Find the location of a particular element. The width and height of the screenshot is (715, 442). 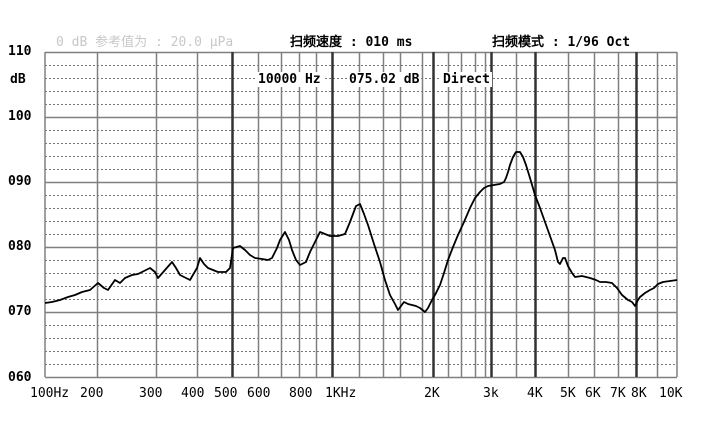

marker-frequency: 10000 Hz is located at coordinates (289, 79).